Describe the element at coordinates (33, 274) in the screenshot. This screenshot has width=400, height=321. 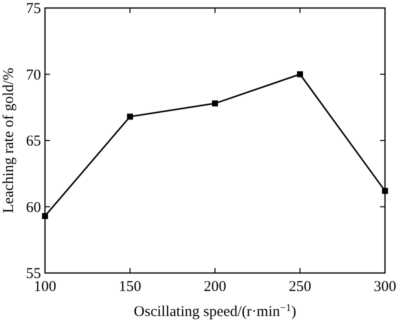
I see `y-tick-label: 55` at that location.